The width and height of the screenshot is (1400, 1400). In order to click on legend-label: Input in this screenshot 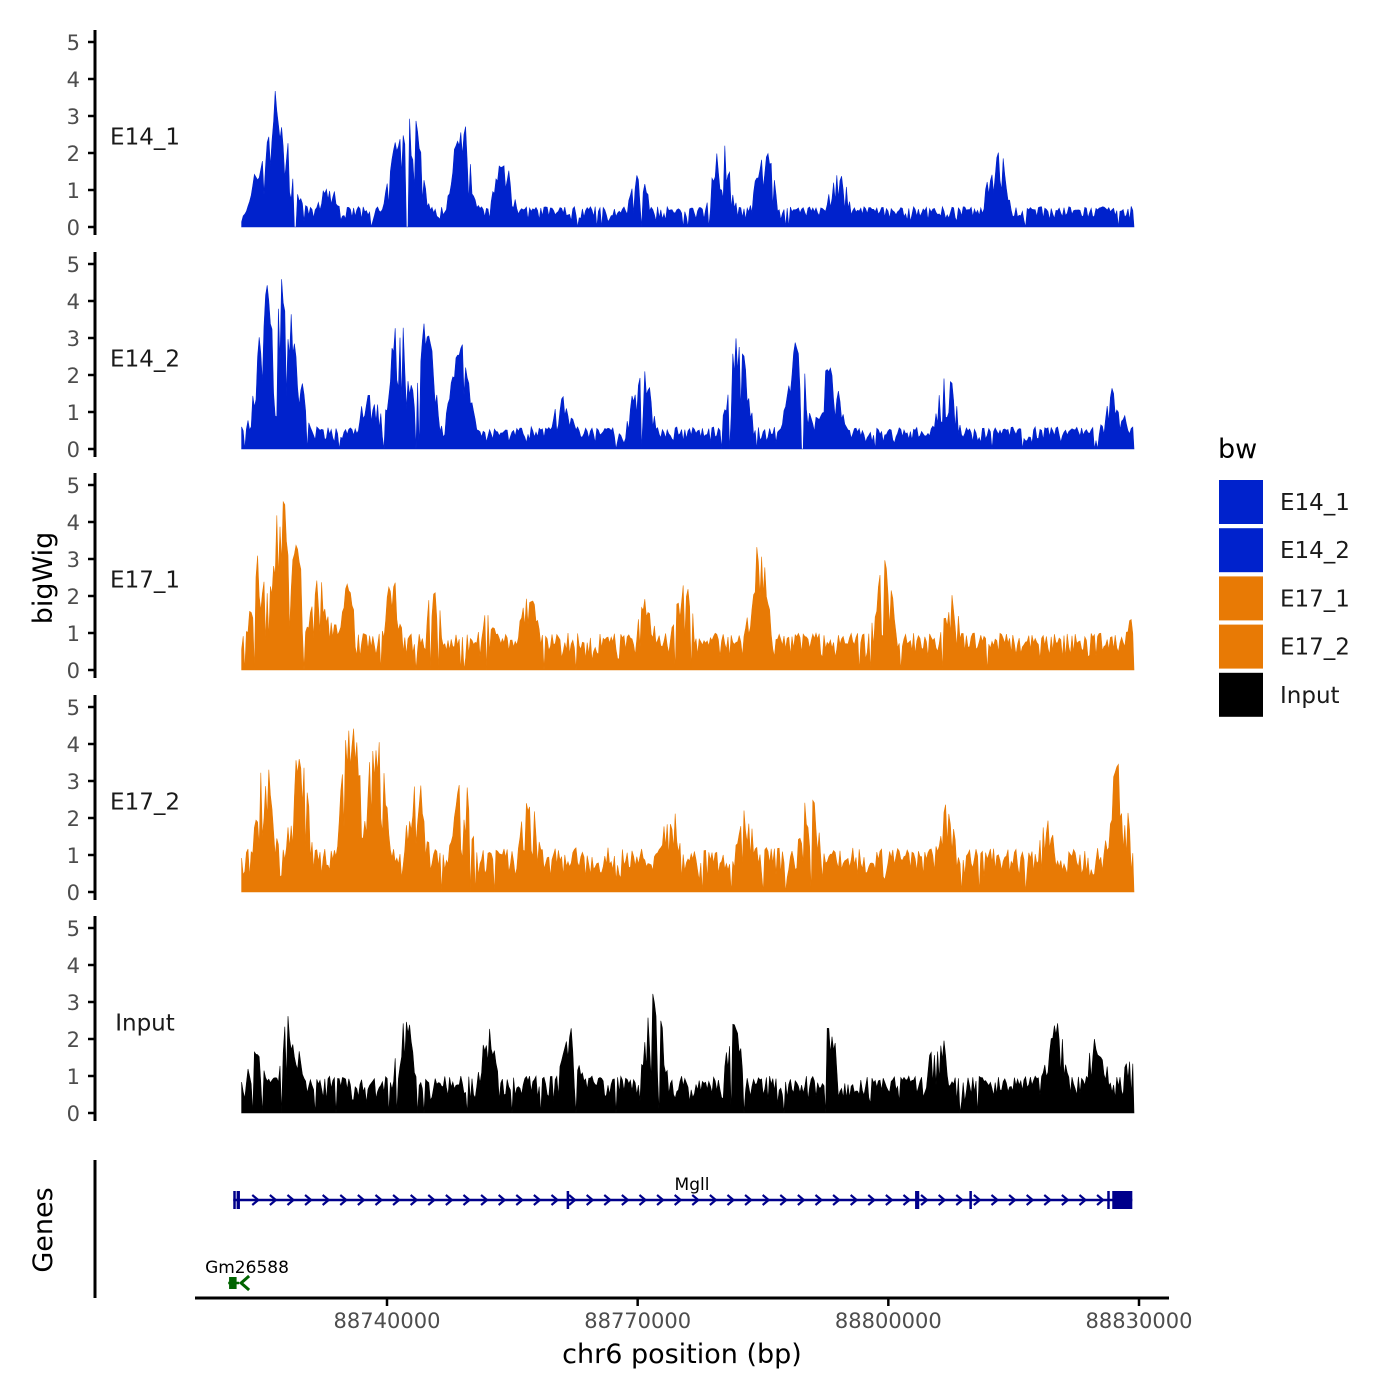, I will do `click(1310, 696)`.